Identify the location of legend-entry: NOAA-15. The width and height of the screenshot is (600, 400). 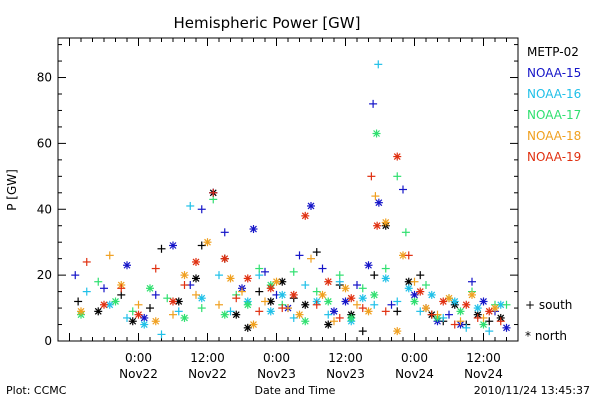
(554, 73).